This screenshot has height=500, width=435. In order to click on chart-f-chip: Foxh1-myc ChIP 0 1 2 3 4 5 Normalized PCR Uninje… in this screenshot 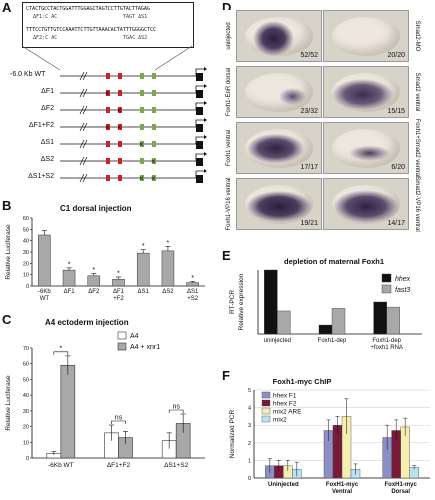, I will do `click(329, 436)`.